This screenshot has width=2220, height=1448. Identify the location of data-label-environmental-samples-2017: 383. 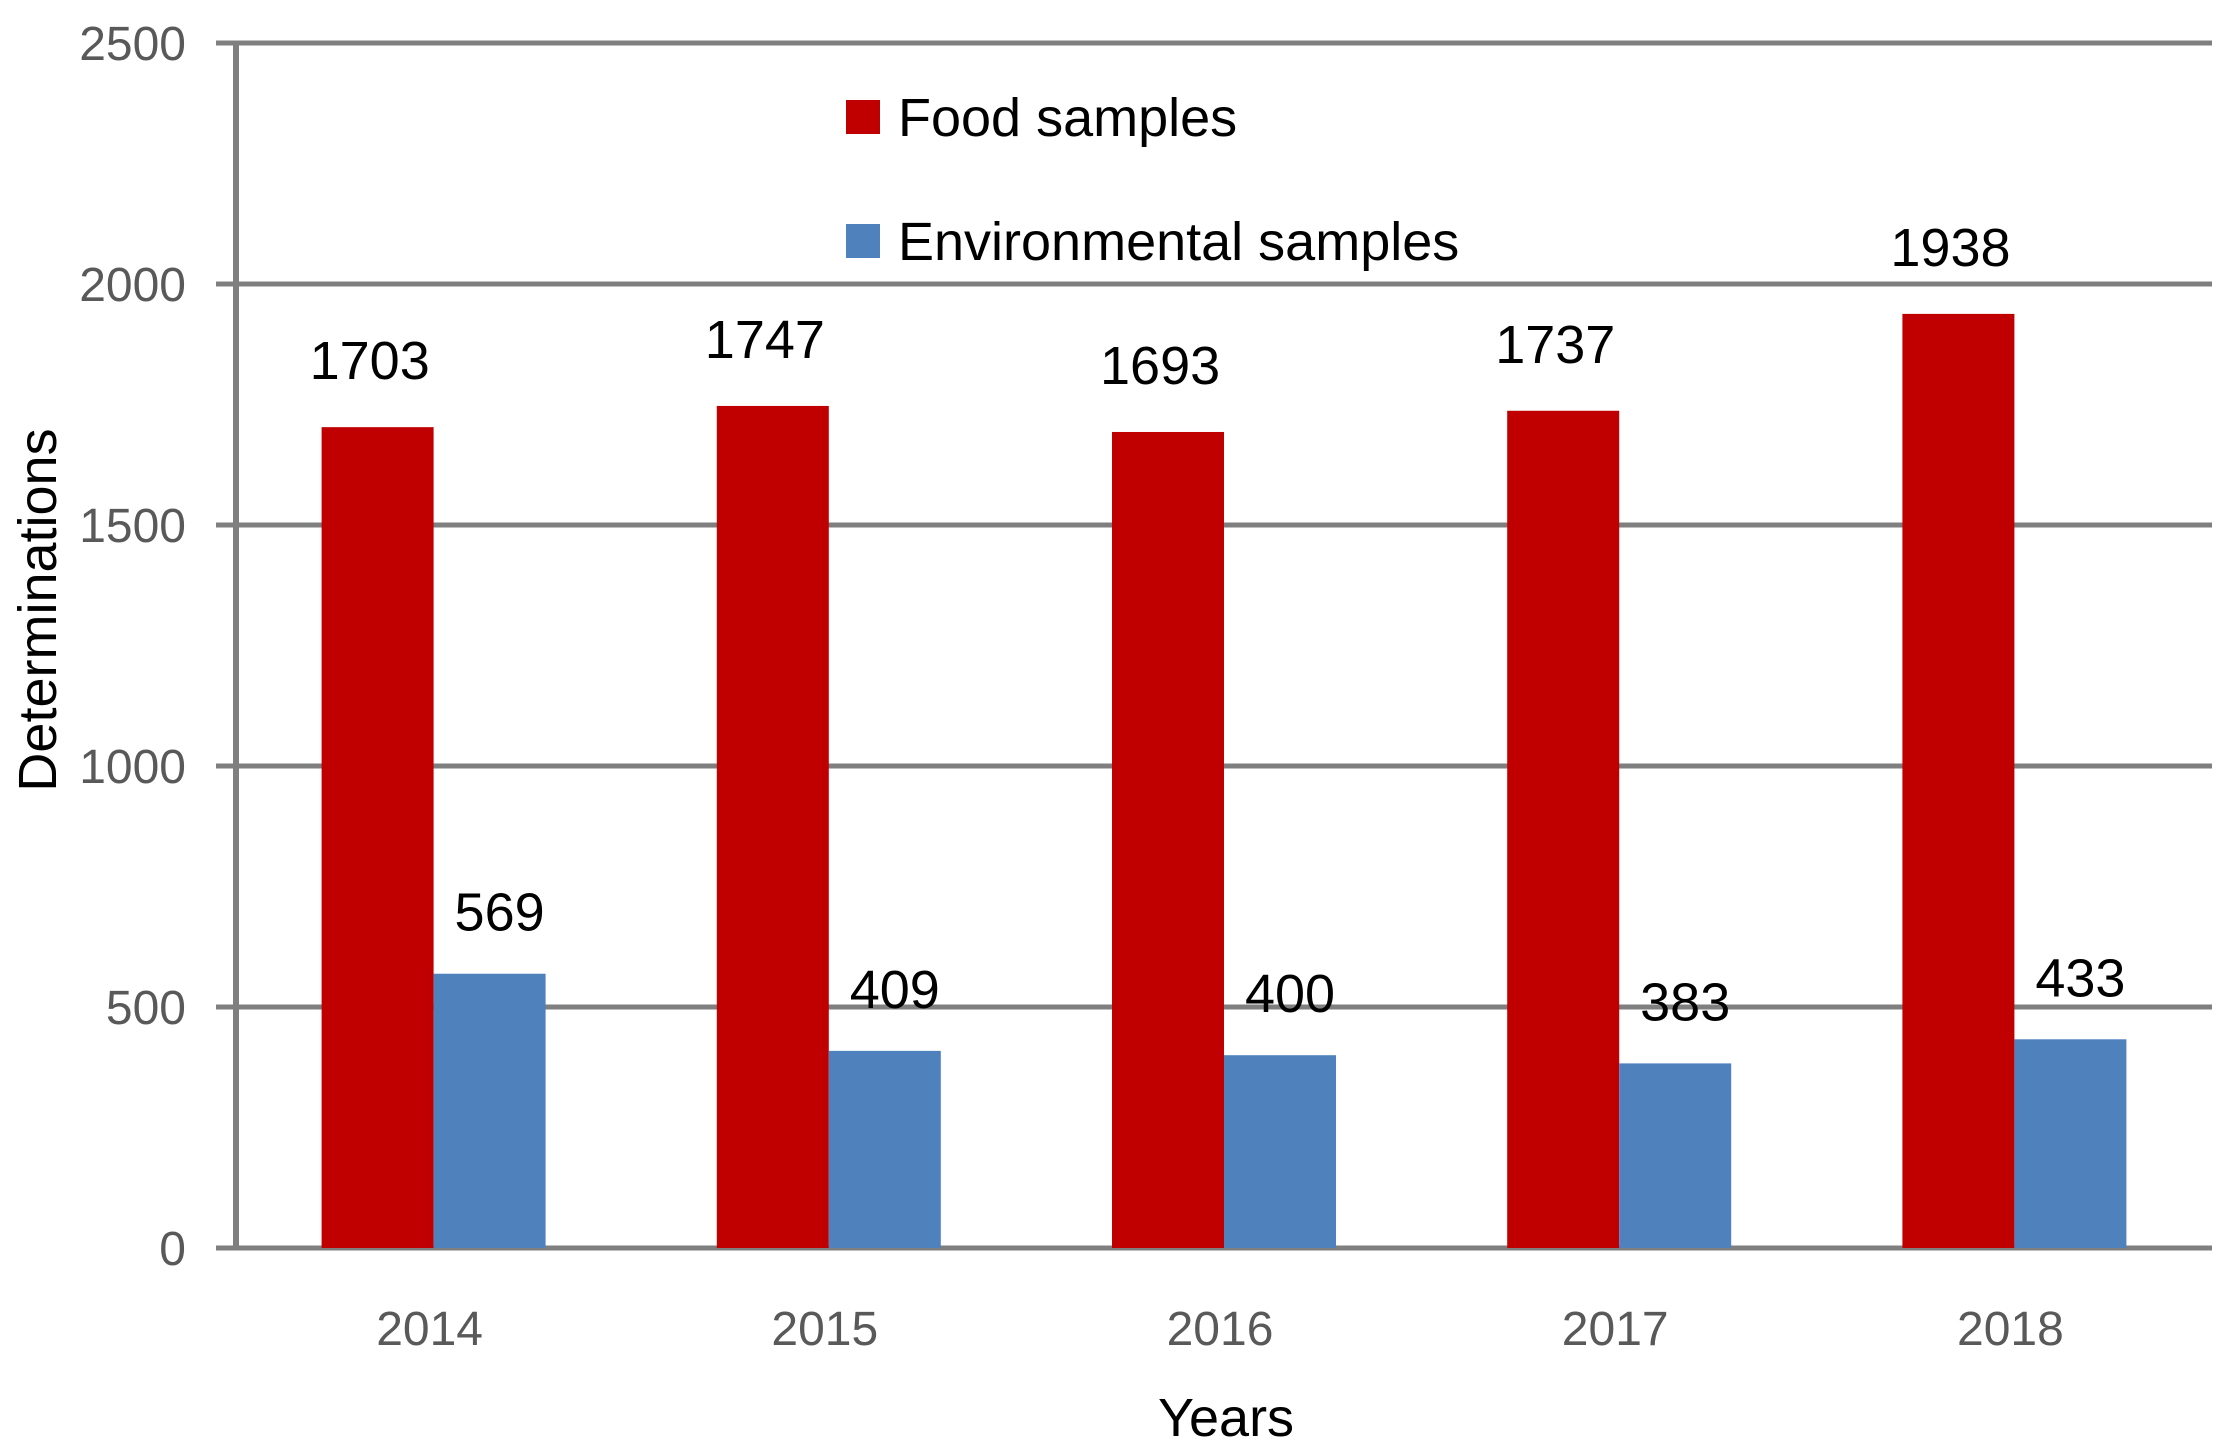
(1685, 1002).